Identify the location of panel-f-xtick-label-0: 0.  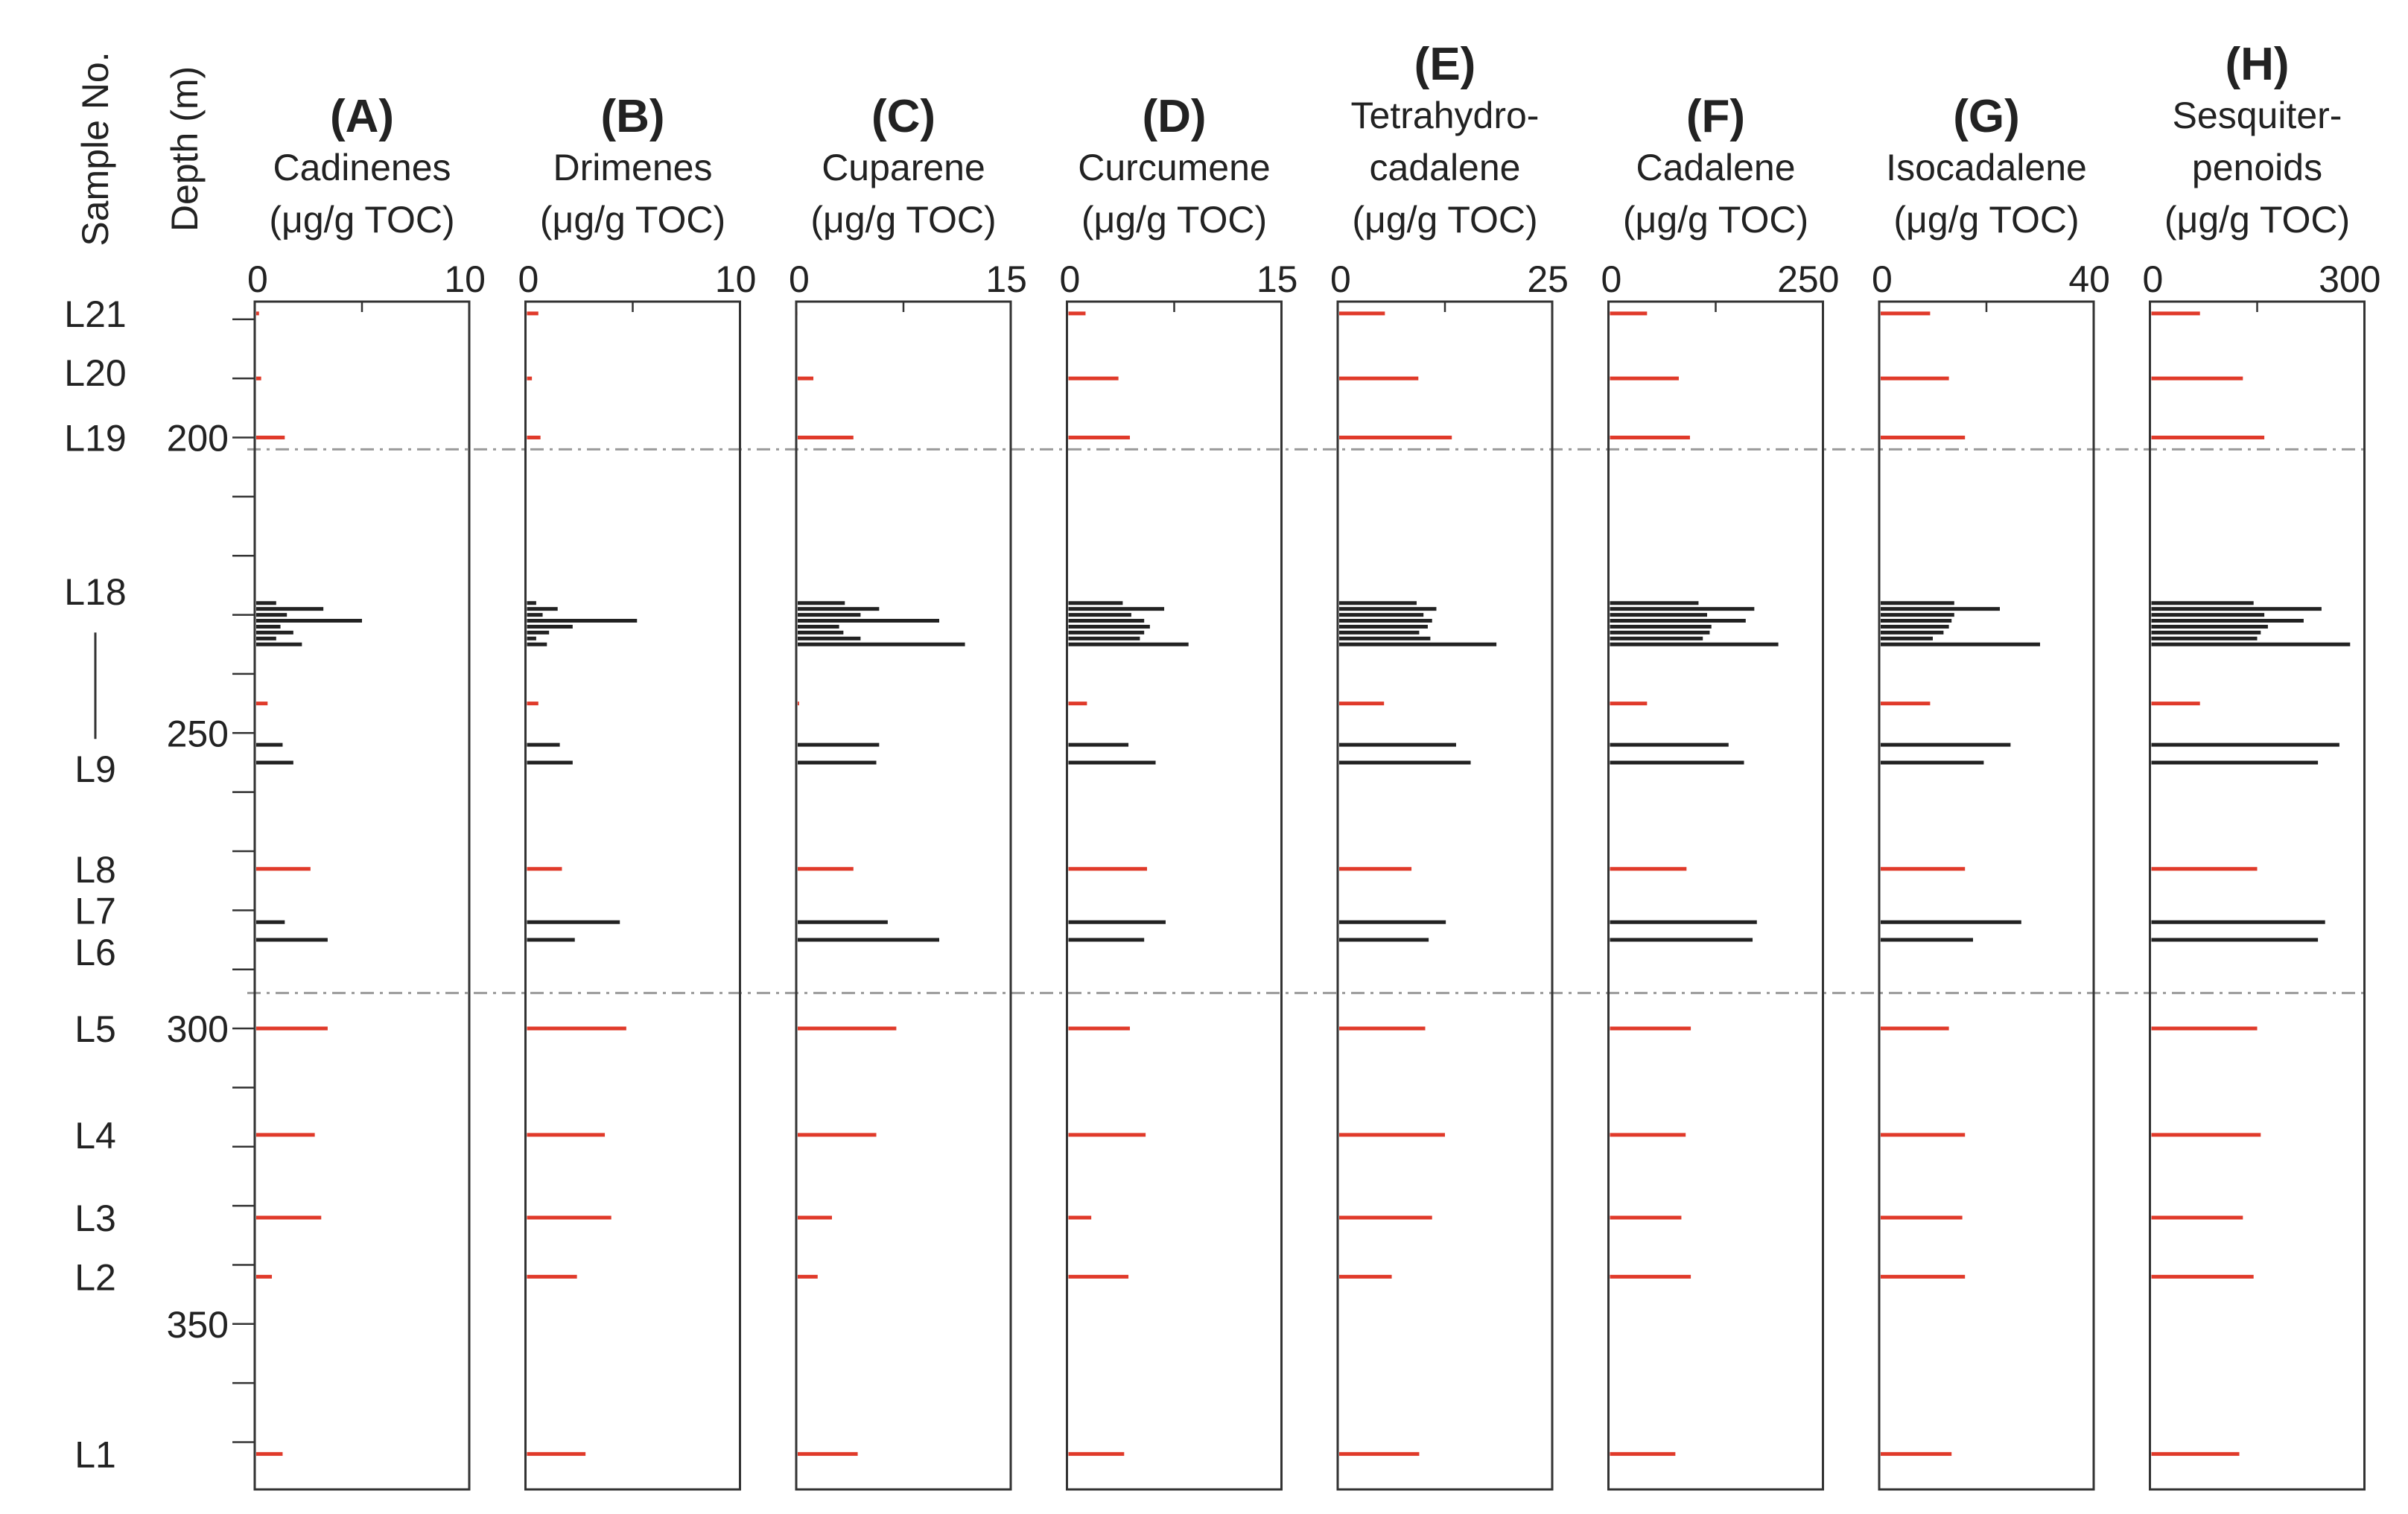
(1611, 279).